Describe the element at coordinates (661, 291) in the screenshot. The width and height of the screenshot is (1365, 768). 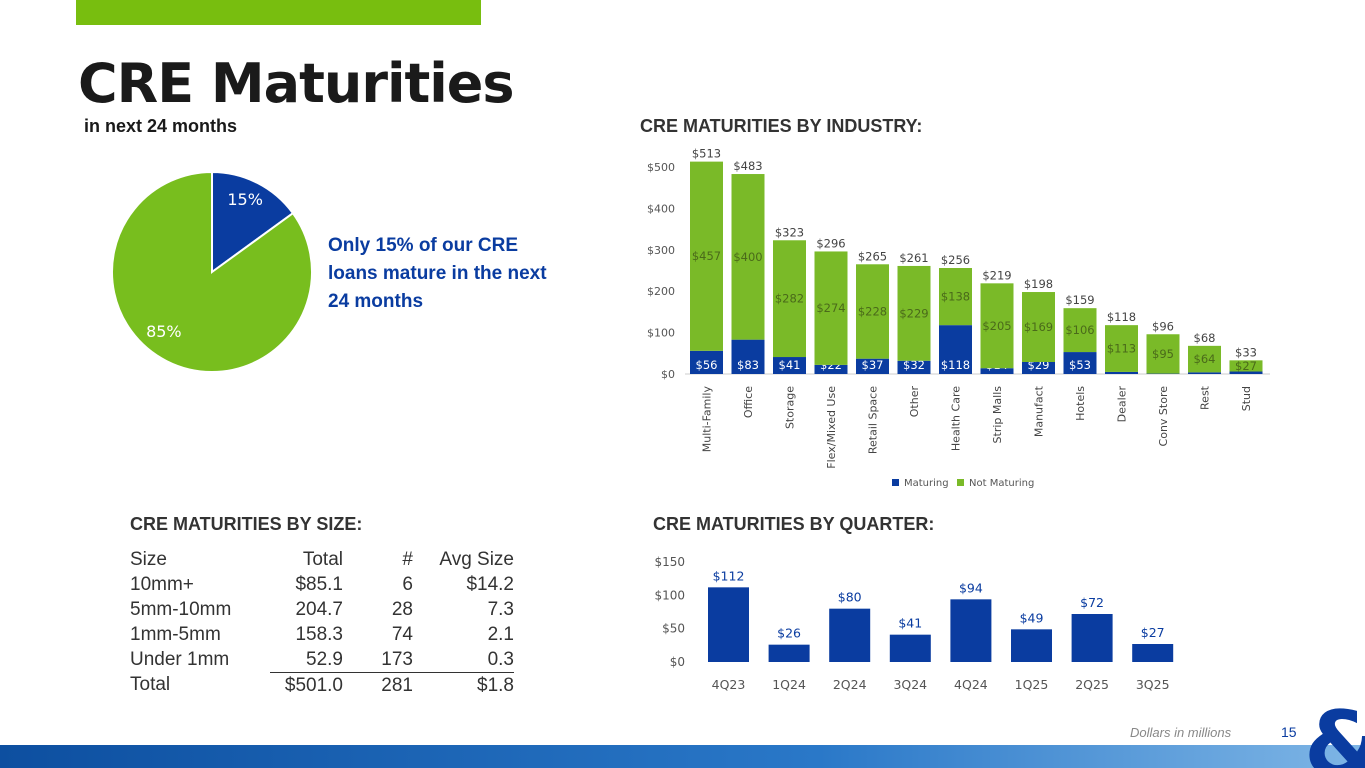
I see `y-tick-label: $200` at that location.